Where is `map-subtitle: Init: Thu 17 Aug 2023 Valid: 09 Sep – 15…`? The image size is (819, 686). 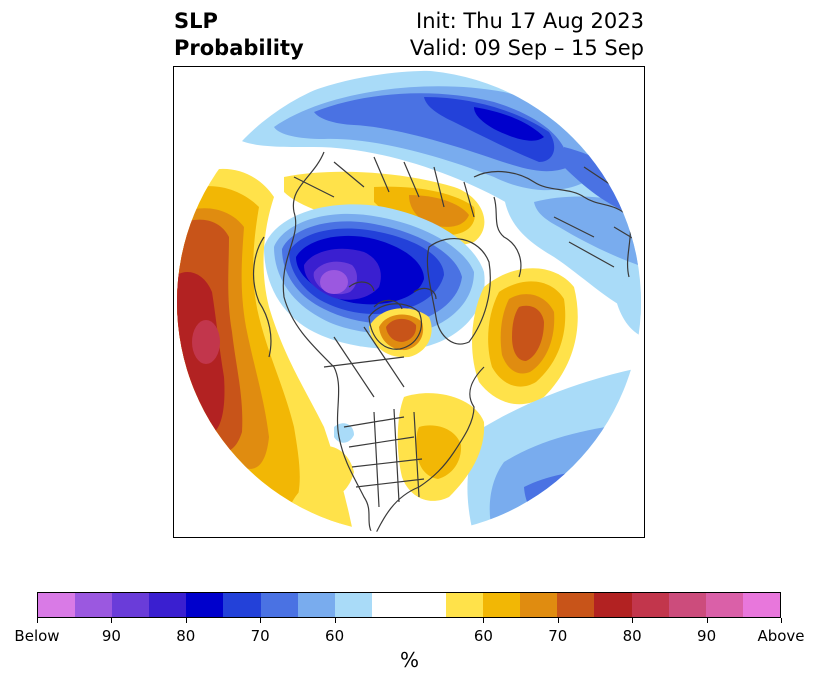
map-subtitle: Init: Thu 17 Aug 2023 Valid: 09 Sep – 15… is located at coordinates (527, 35).